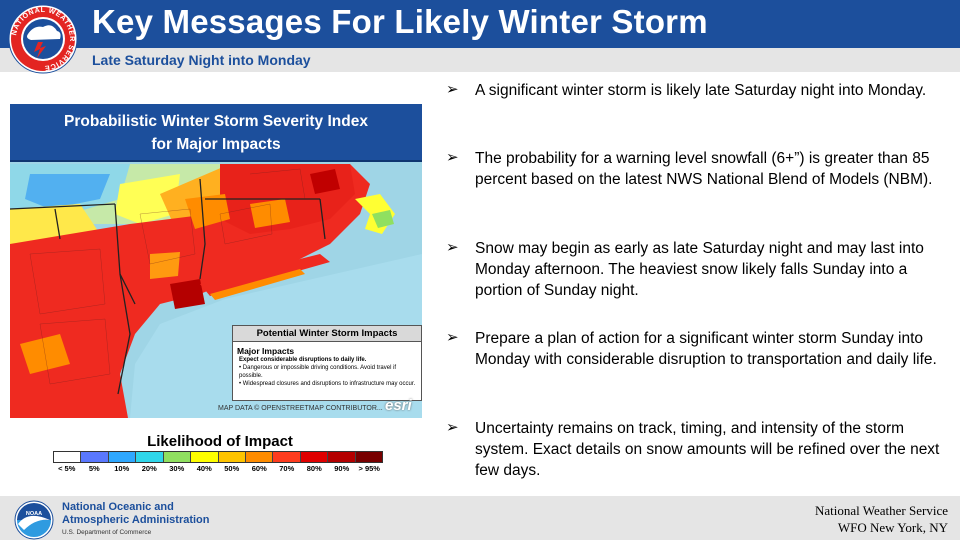  What do you see at coordinates (892, 527) in the screenshot?
I see `office-location: WFO New York, NY` at bounding box center [892, 527].